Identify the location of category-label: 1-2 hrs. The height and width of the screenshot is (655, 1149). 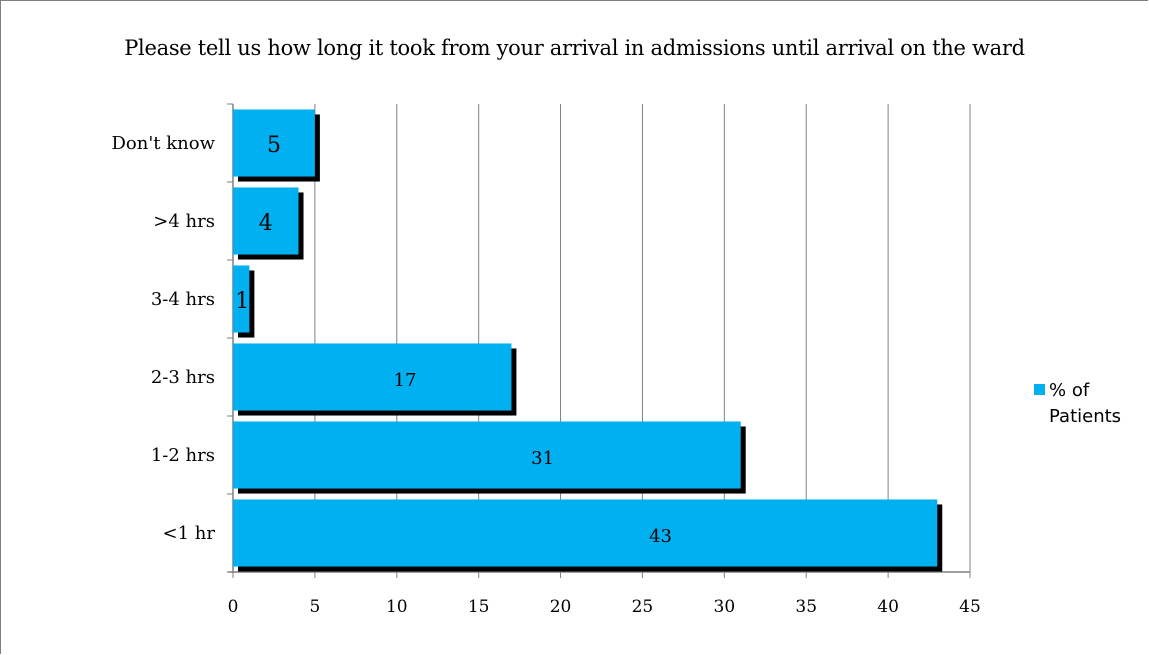
(183, 455).